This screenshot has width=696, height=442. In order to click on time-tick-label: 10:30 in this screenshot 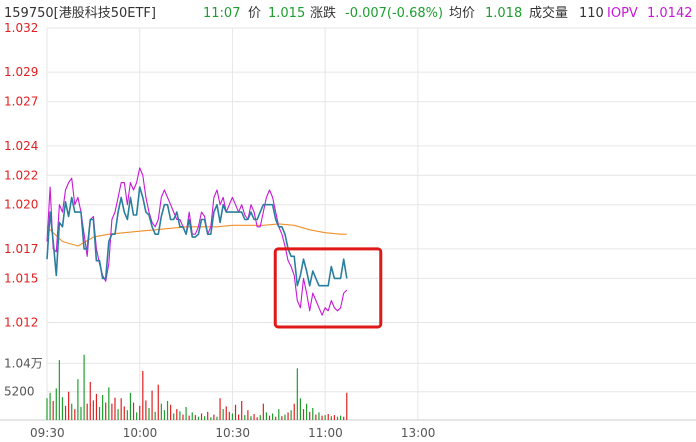, I will do `click(232, 433)`.